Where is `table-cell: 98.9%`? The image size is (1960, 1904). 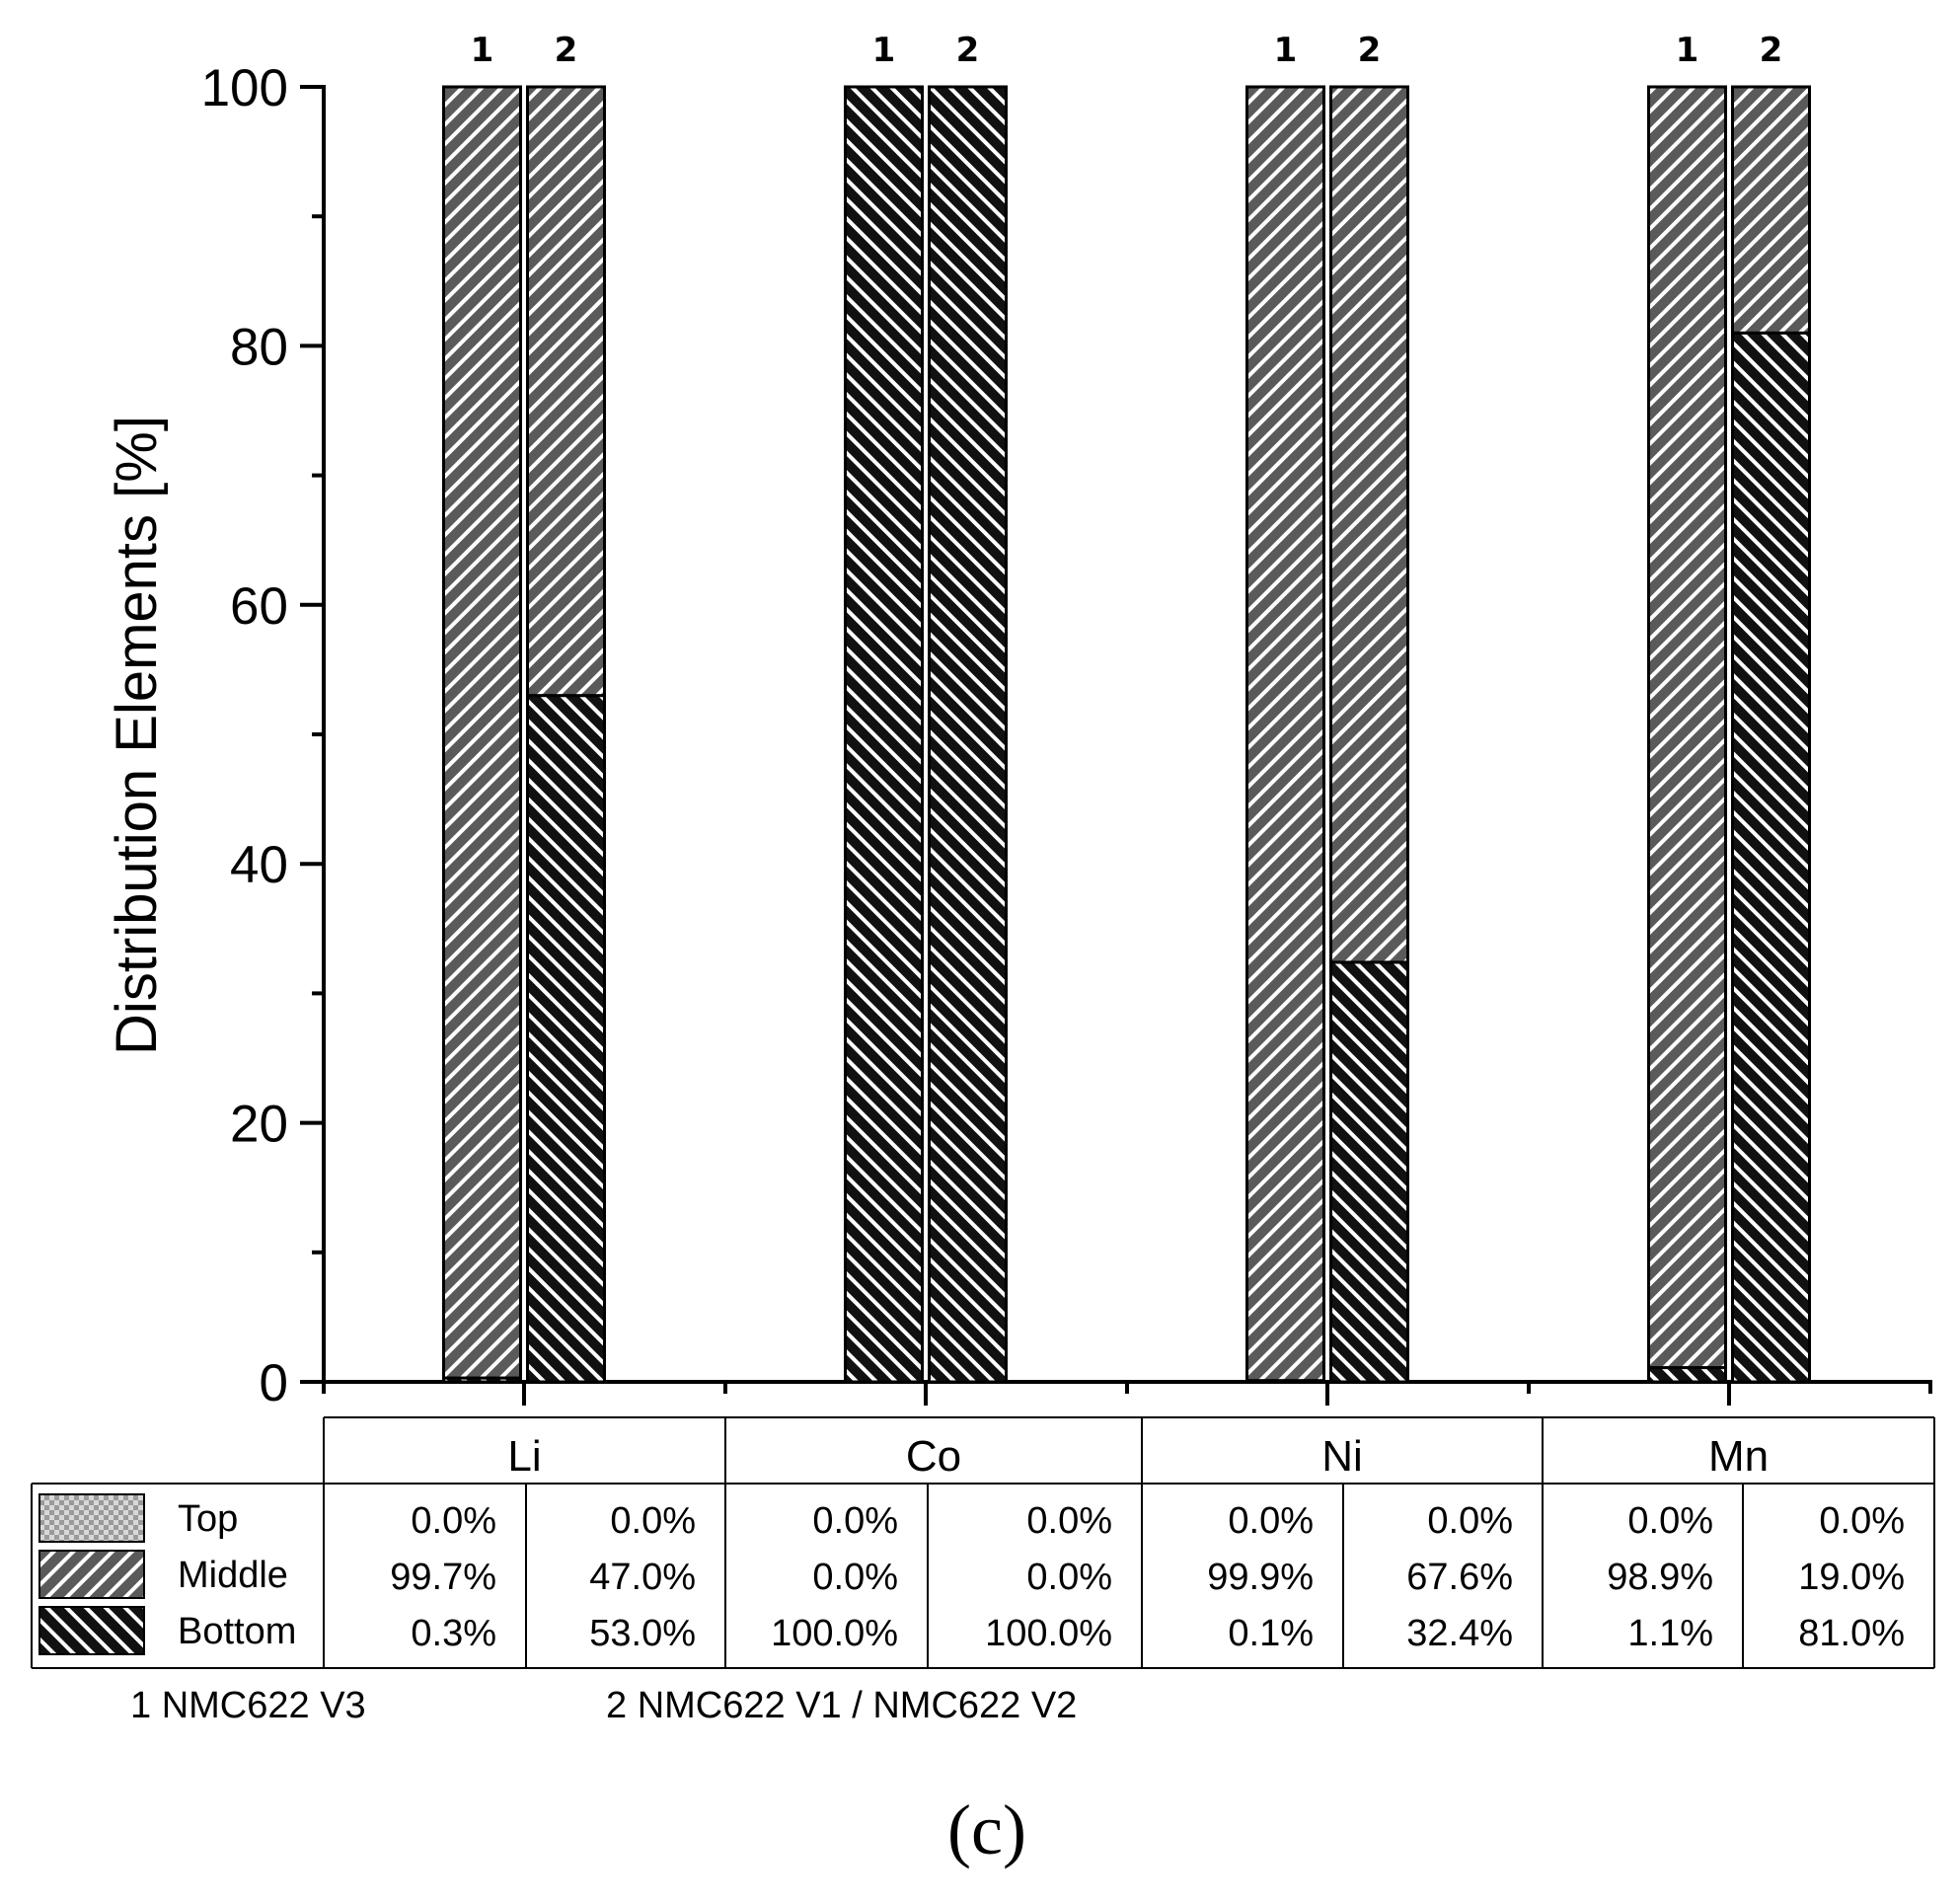 table-cell: 98.9% is located at coordinates (1660, 1577).